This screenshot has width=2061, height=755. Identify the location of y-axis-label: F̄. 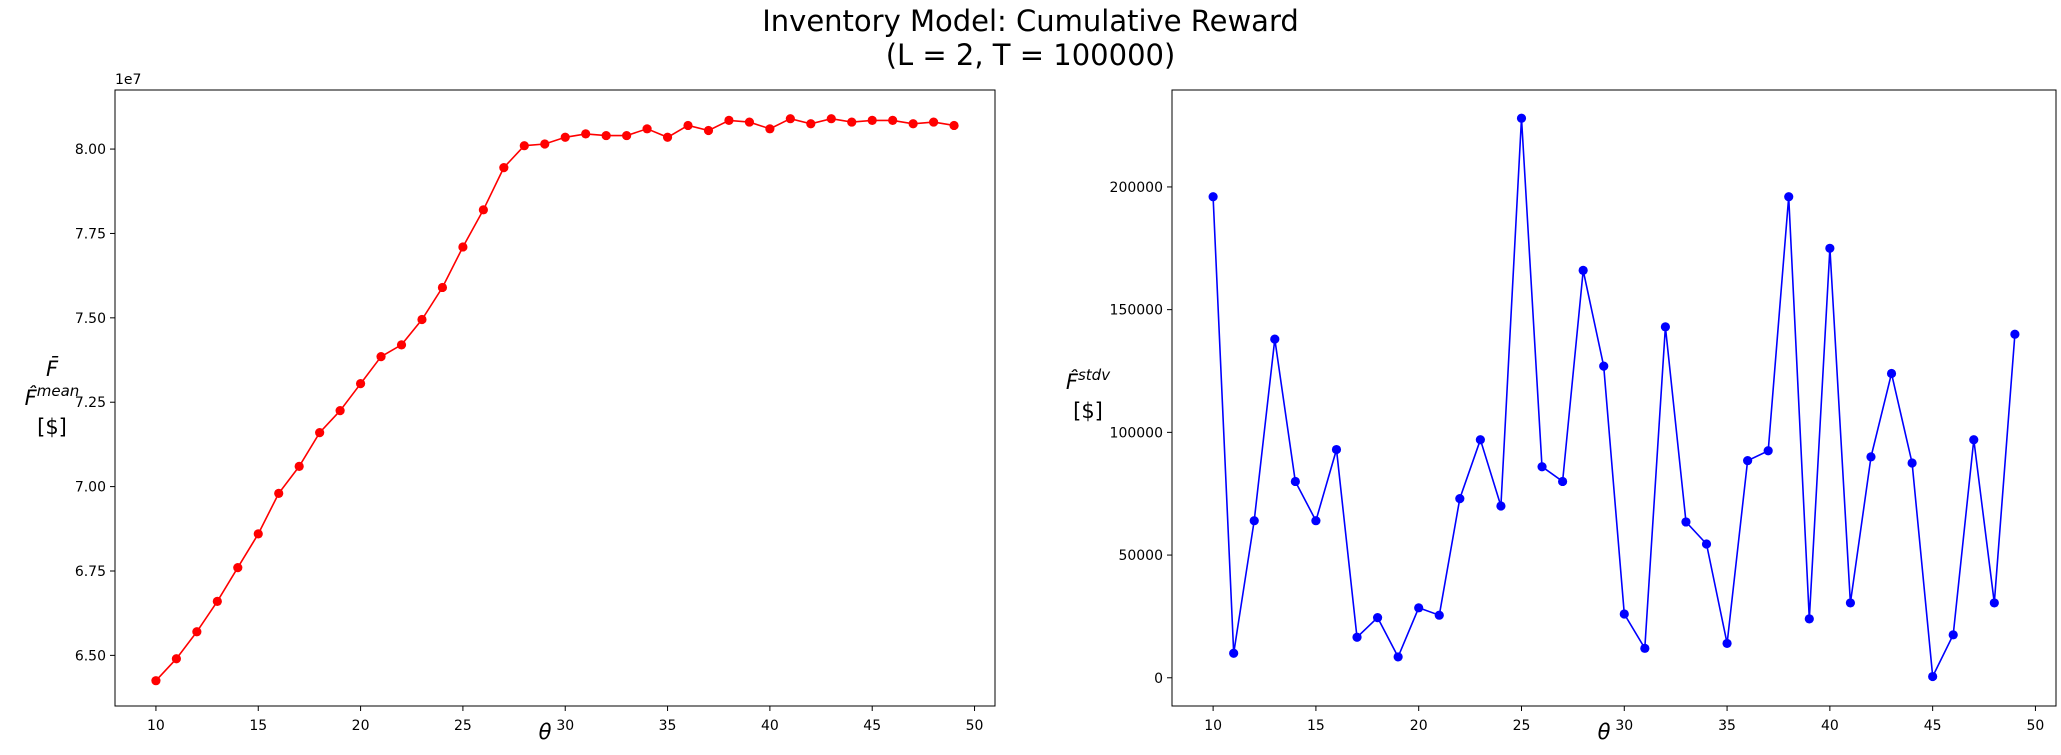
(52, 368).